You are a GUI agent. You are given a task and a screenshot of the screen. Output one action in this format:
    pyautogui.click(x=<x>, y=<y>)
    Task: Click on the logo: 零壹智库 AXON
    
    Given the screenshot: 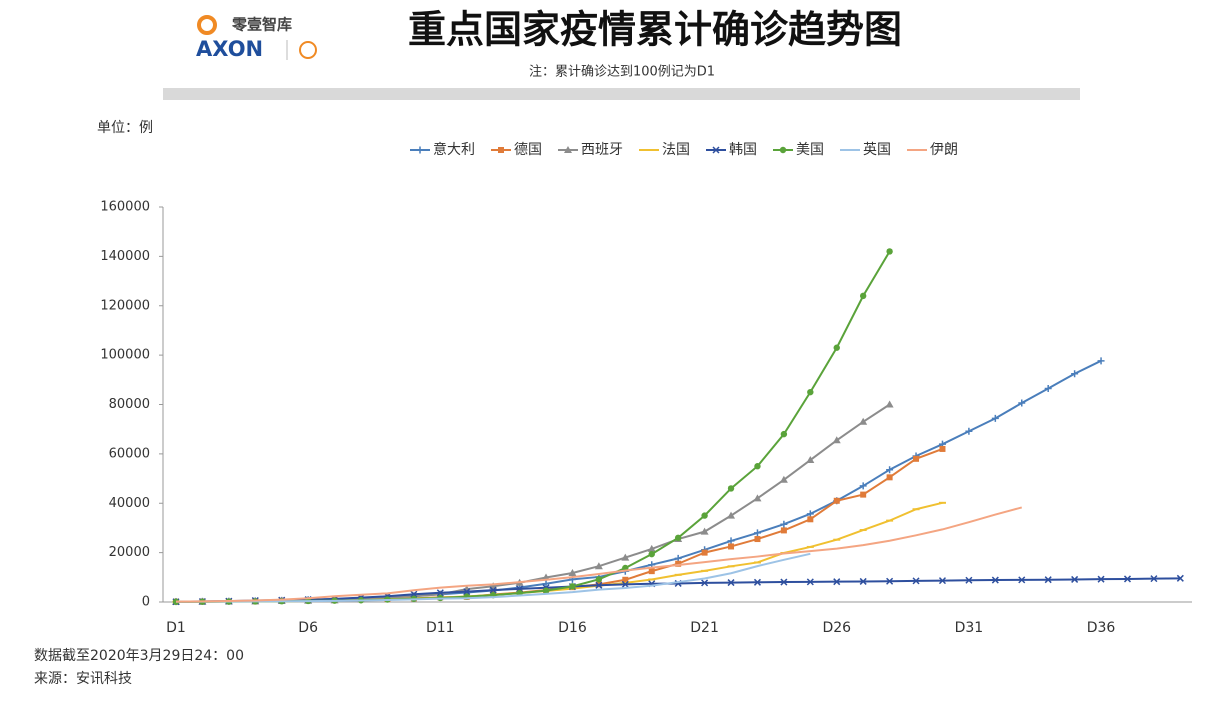 What is the action you would take?
    pyautogui.click(x=256, y=38)
    